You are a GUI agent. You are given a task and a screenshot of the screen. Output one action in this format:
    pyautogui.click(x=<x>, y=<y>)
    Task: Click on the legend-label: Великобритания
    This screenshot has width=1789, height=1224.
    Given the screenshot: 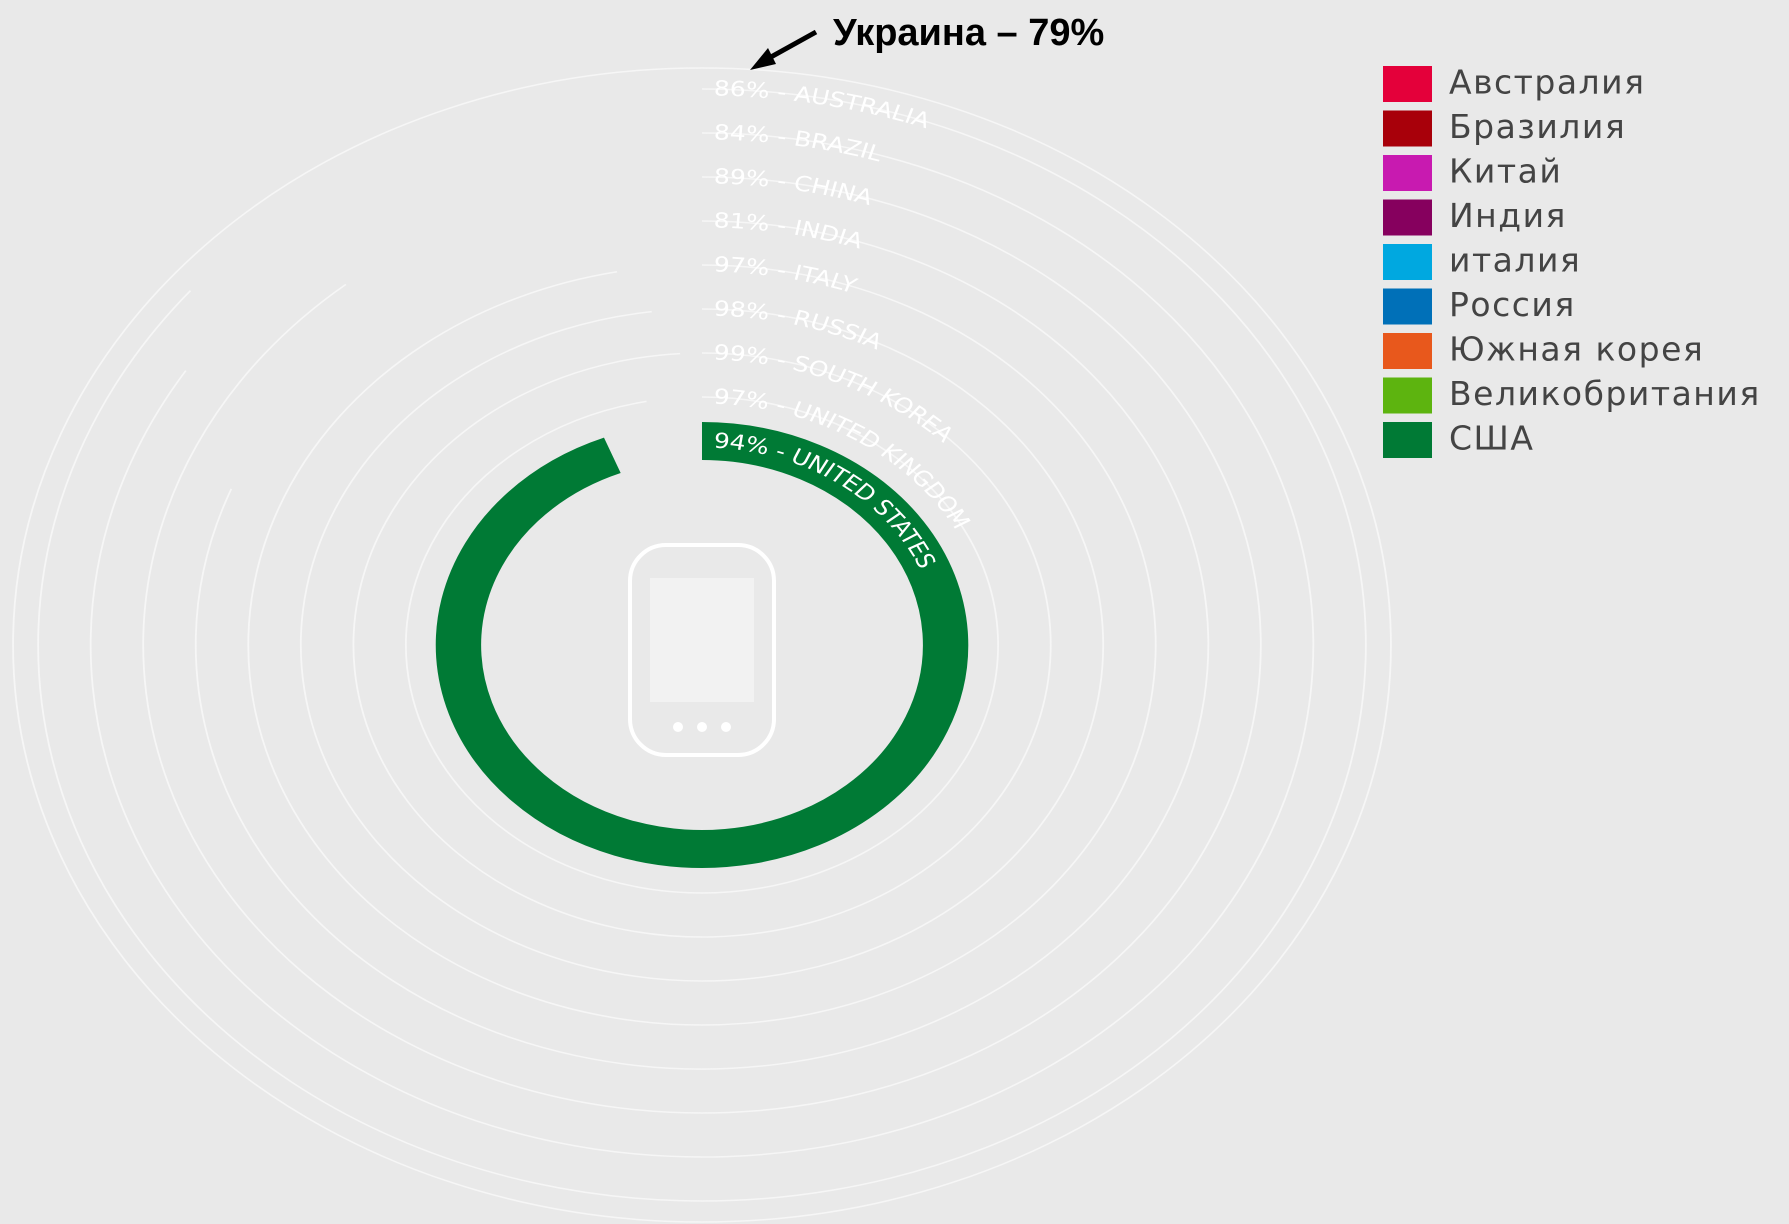 What is the action you would take?
    pyautogui.click(x=1605, y=393)
    